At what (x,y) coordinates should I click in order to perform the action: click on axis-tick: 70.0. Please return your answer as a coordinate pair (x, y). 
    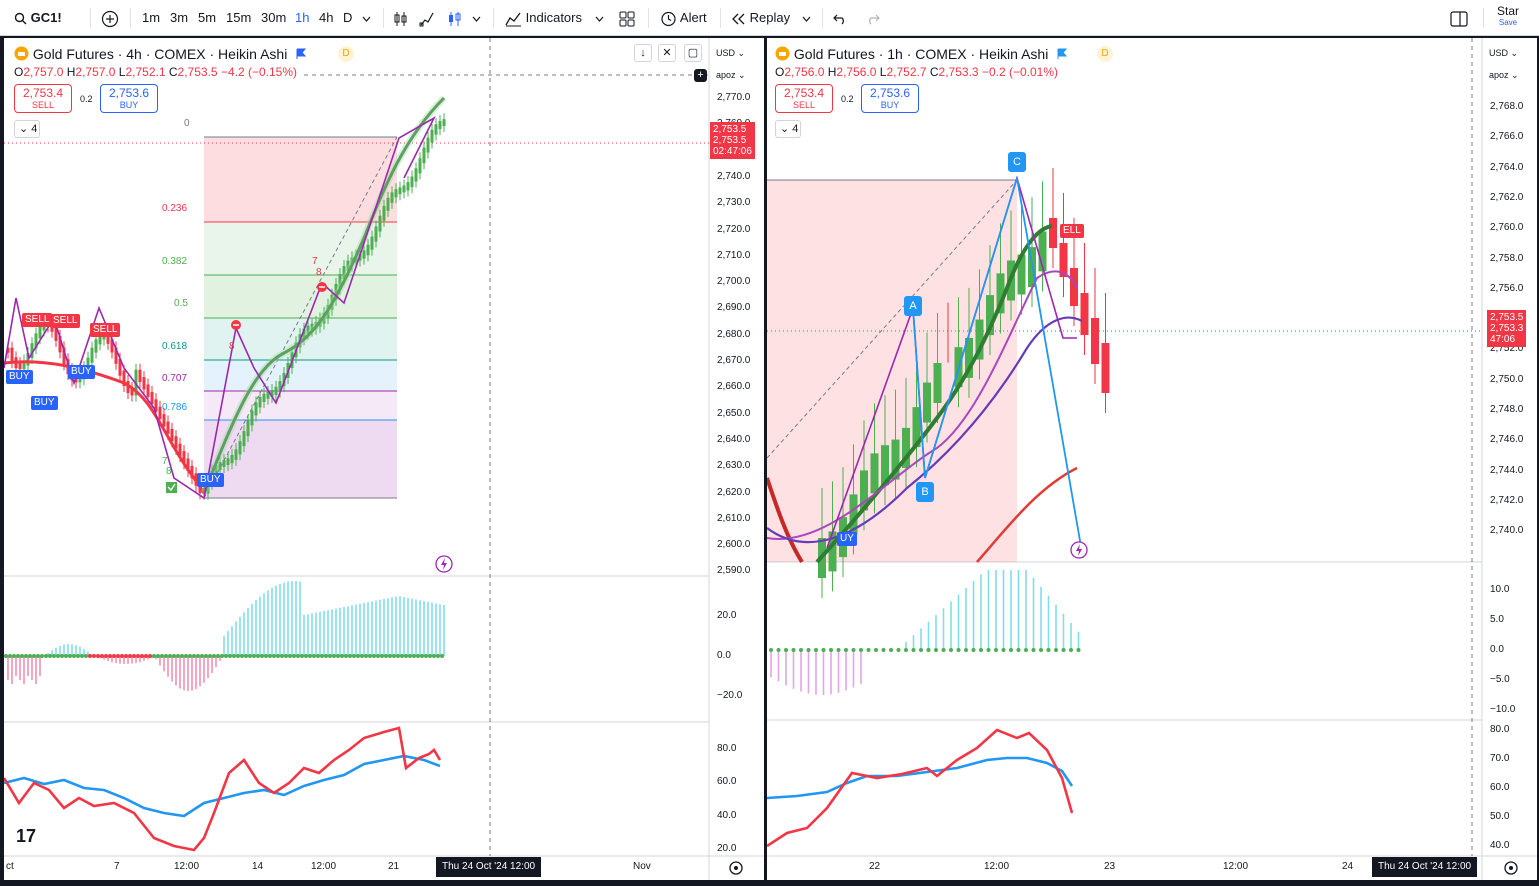
    Looking at the image, I should click on (1500, 758).